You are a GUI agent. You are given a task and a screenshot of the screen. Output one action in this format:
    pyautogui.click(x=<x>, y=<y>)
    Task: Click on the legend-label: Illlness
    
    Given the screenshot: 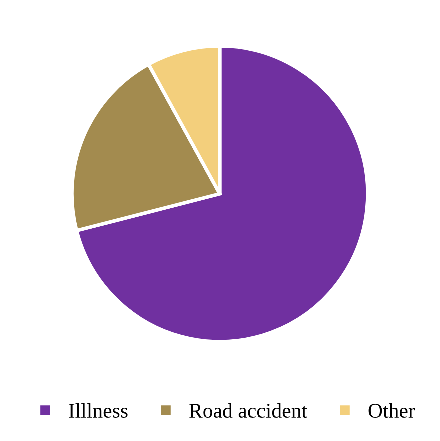 What is the action you would take?
    pyautogui.click(x=98, y=410)
    